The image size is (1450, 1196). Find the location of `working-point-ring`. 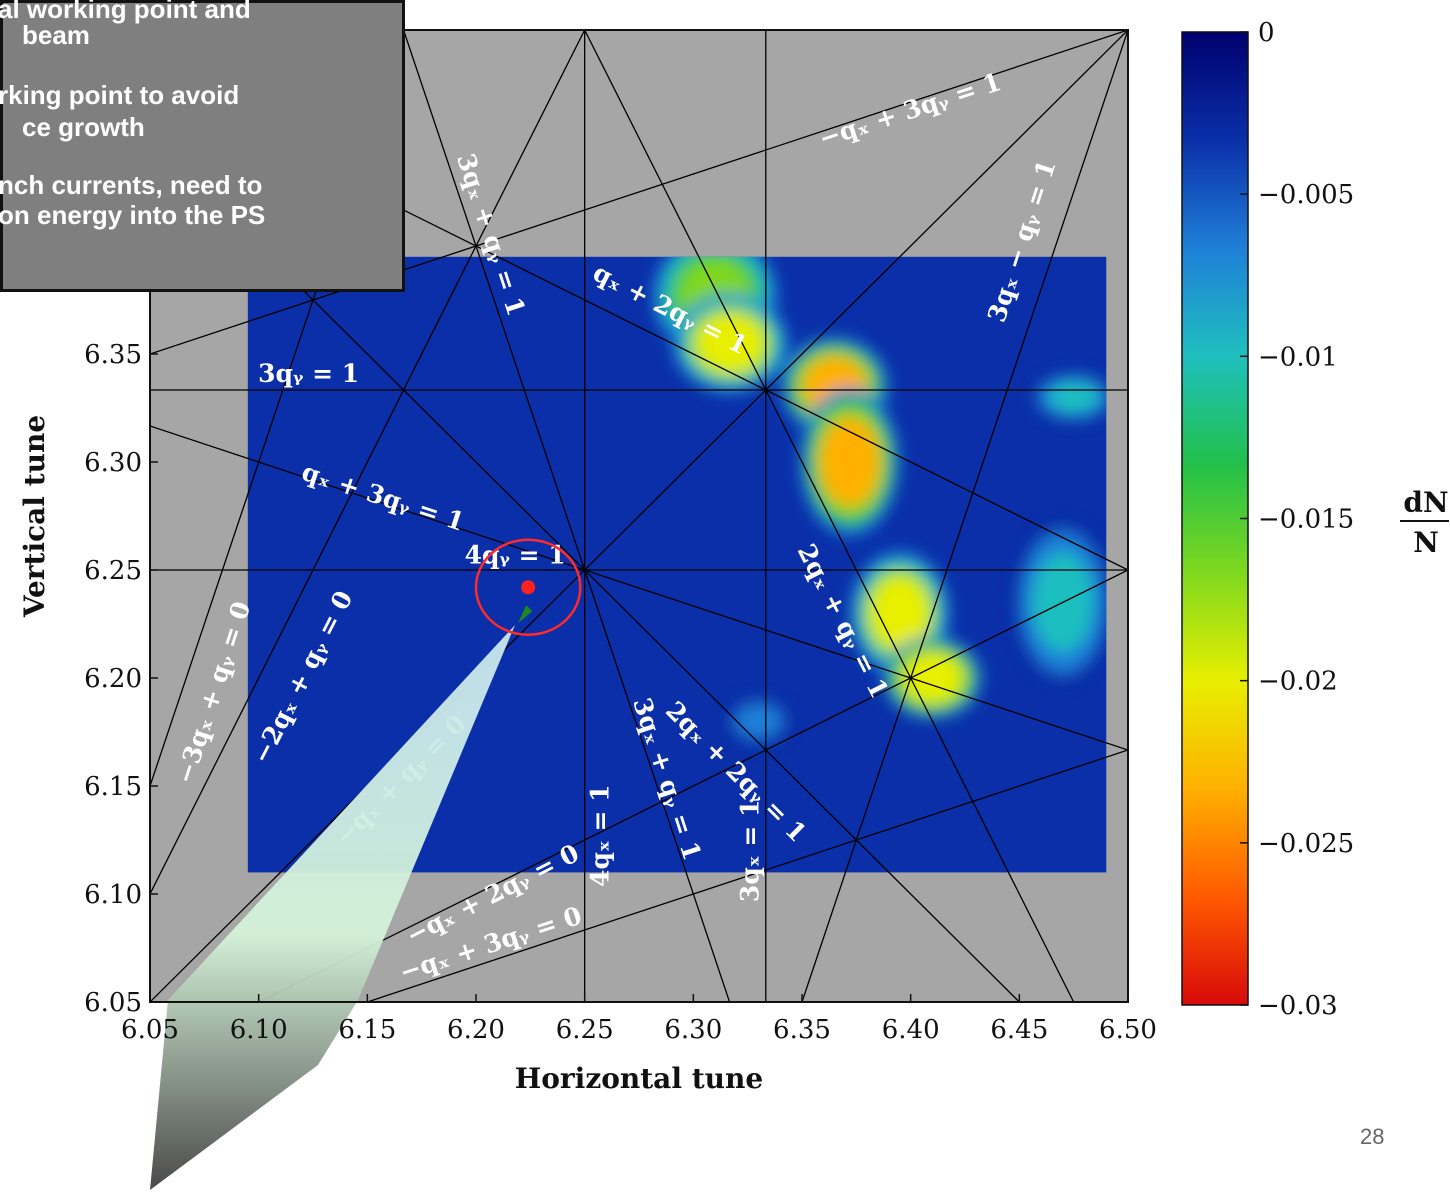

working-point-ring is located at coordinates (528, 587).